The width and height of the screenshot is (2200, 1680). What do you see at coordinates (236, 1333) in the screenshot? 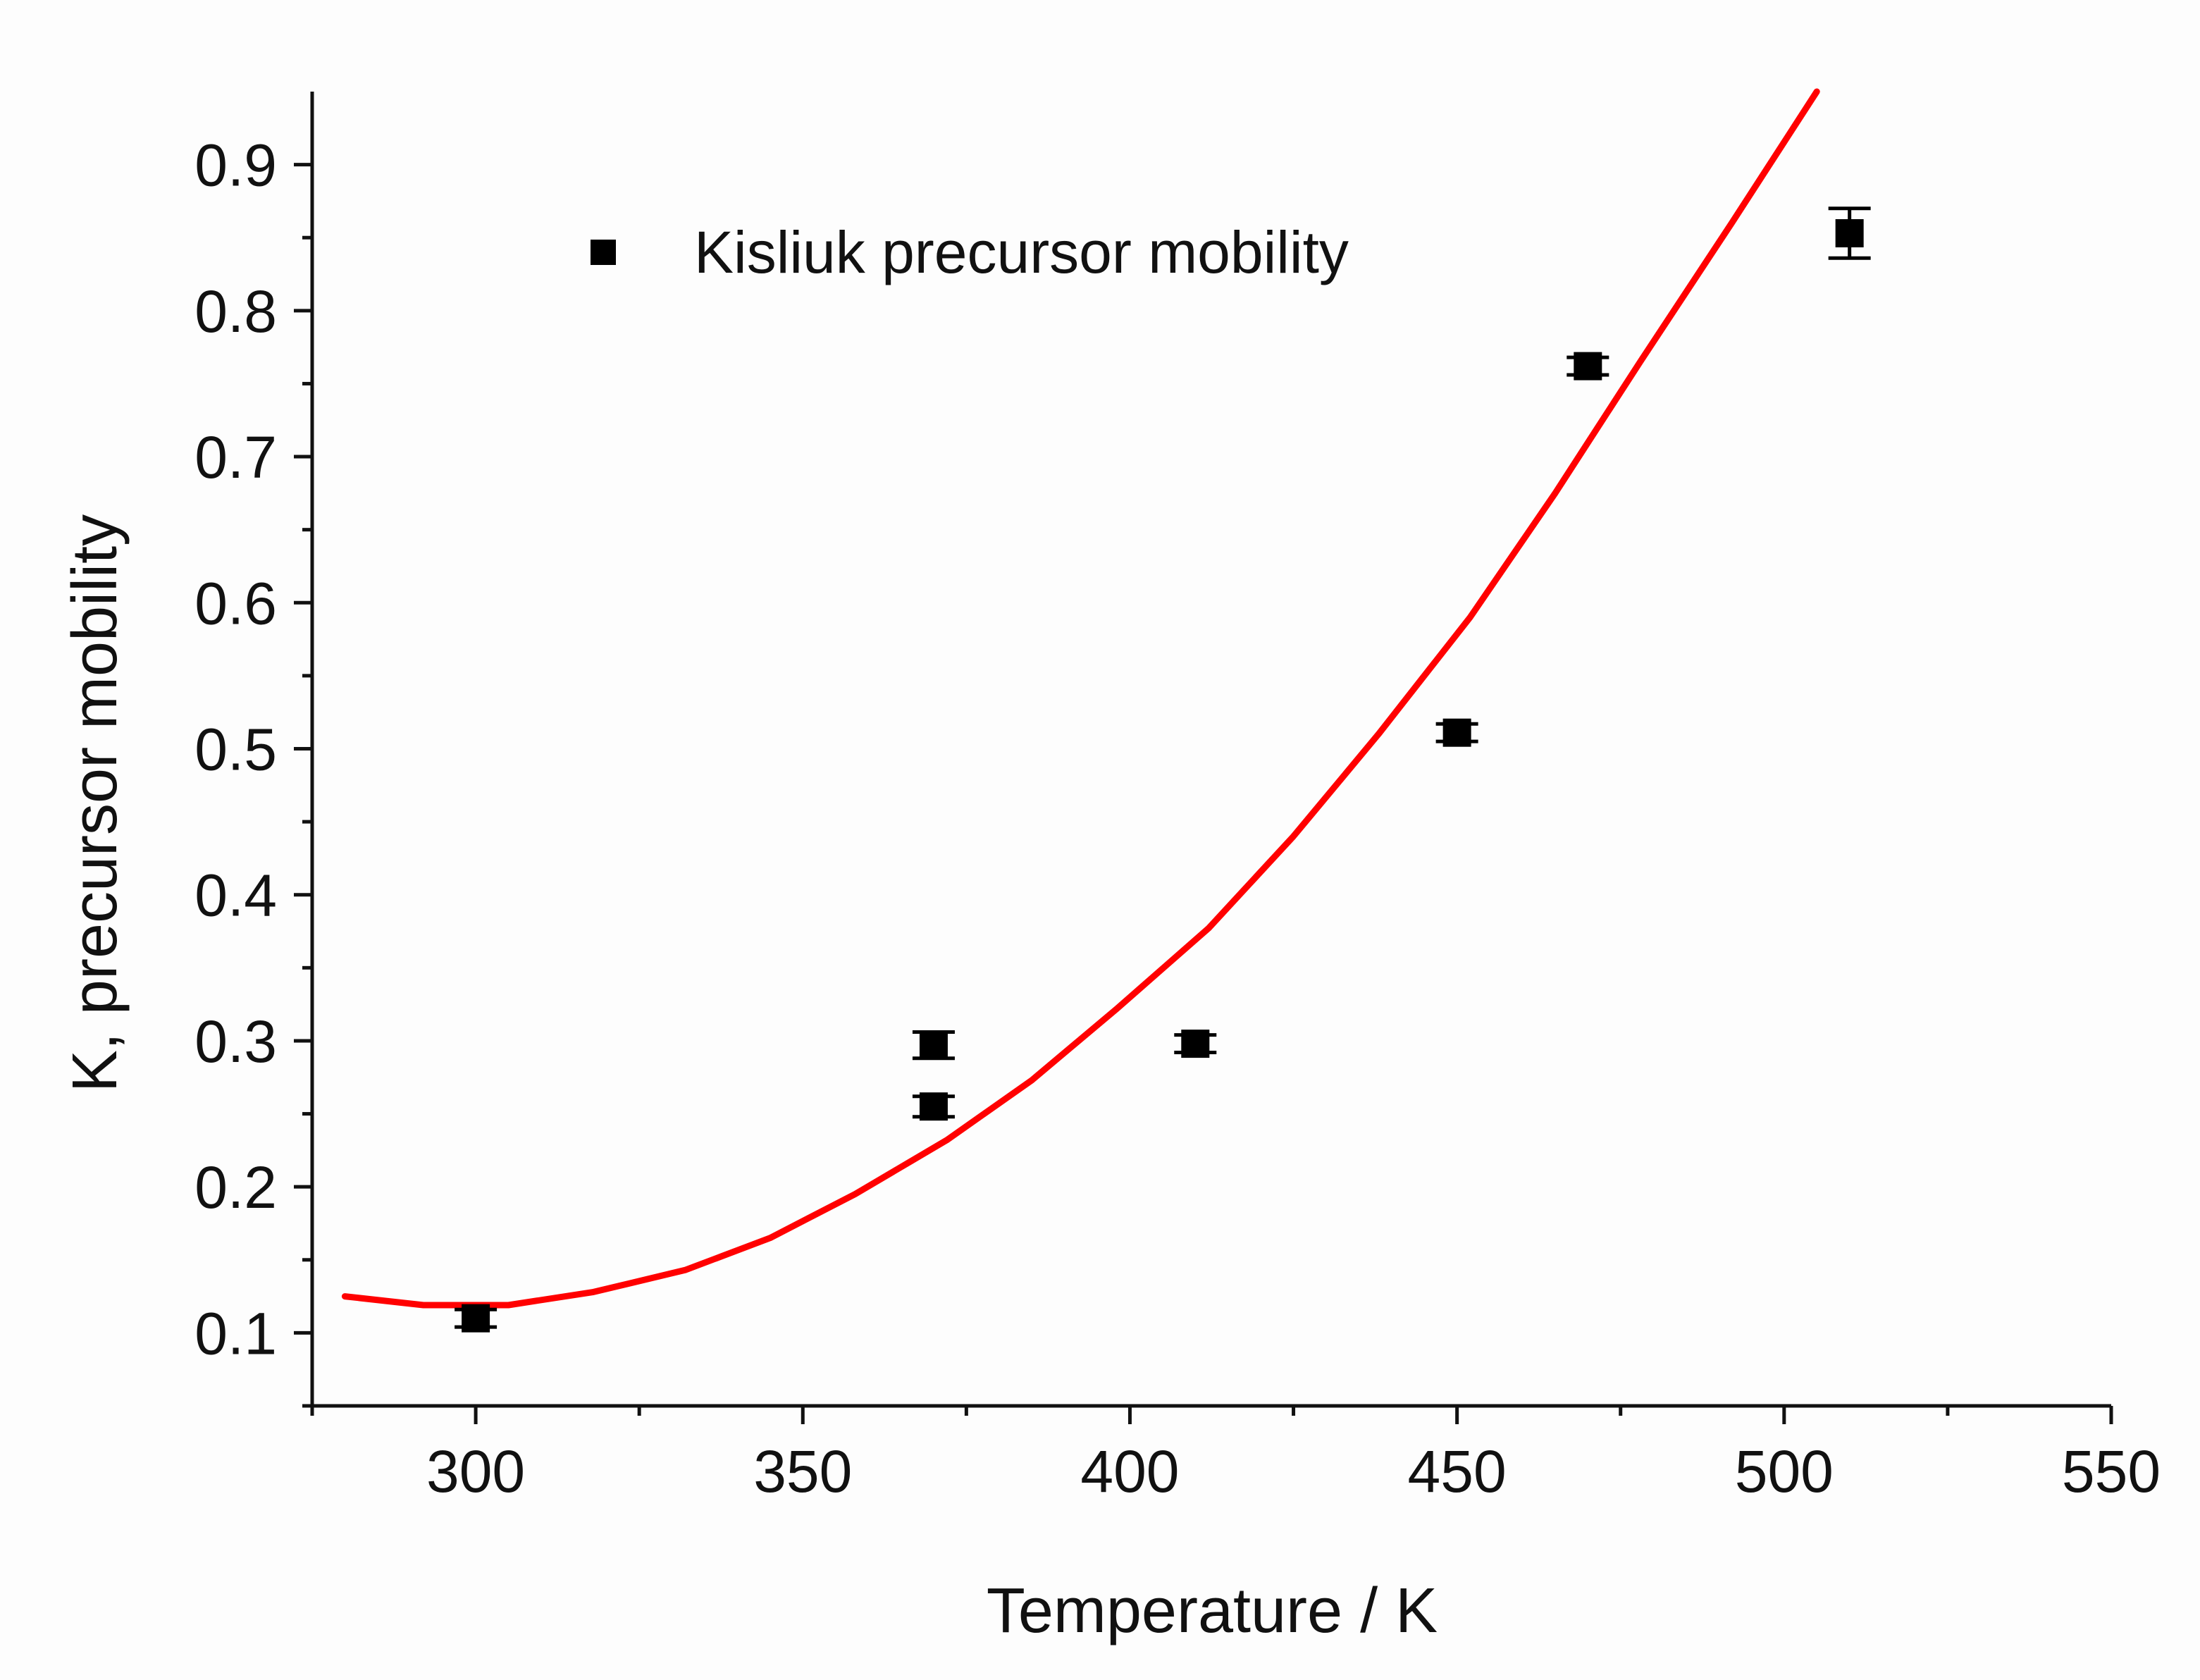
I see `y-tick-label: 0.1` at bounding box center [236, 1333].